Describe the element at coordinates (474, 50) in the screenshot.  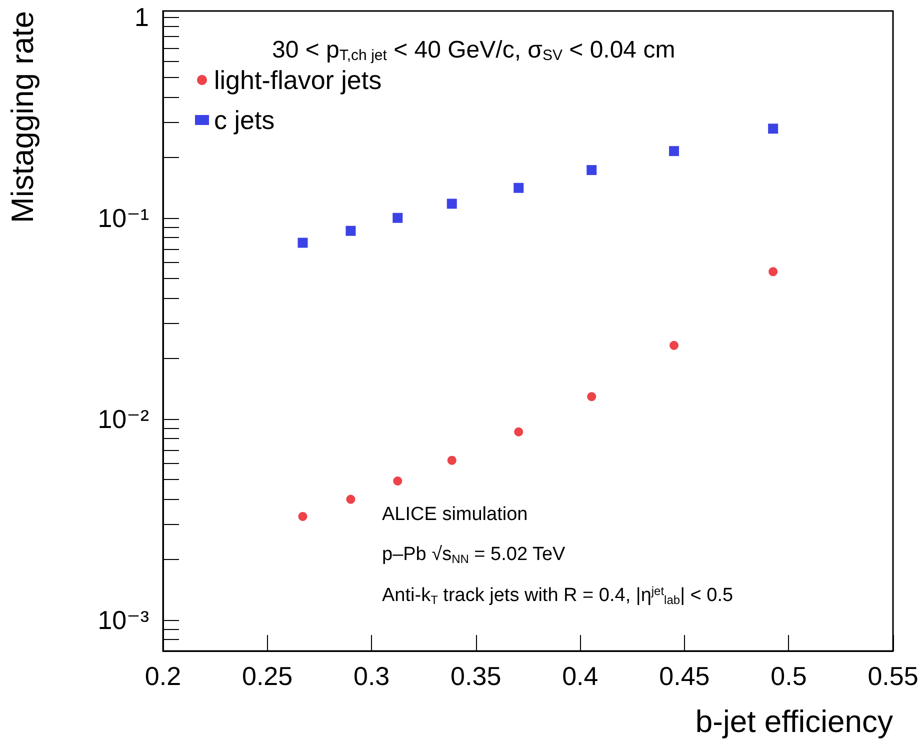
I see `text: 30 < pT,ch jet < 40 GeV/c, σSV < 0.04 cm` at that location.